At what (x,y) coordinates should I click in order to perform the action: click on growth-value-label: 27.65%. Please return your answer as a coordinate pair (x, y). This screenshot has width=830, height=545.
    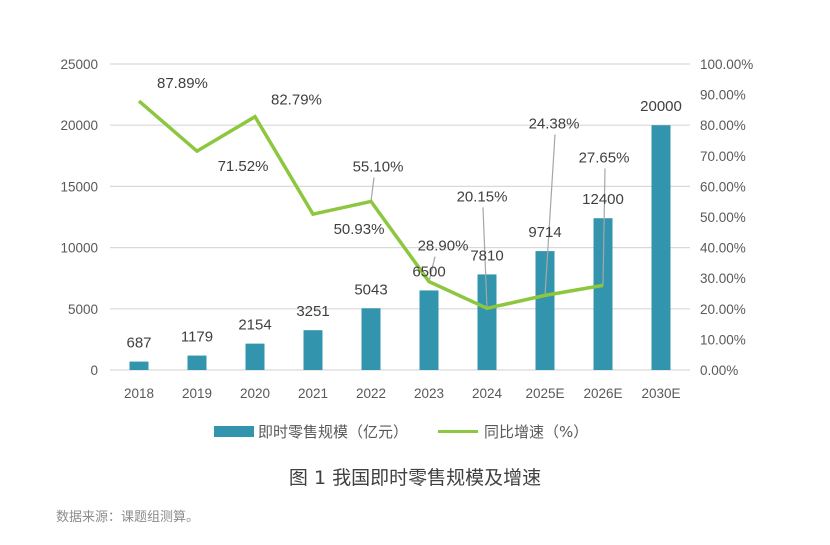
    Looking at the image, I should click on (604, 157).